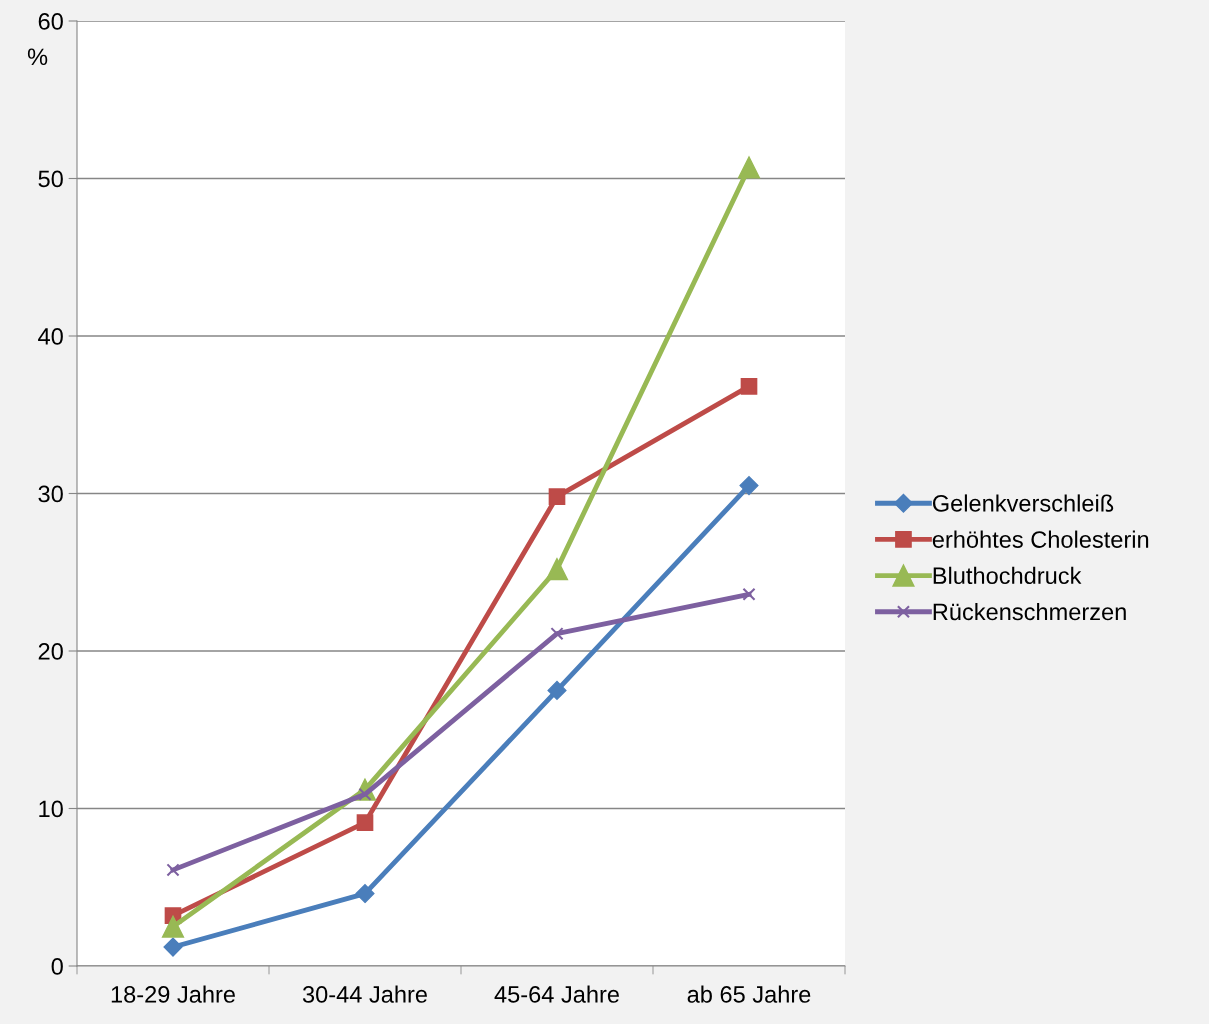  I want to click on y-tick-label: 20, so click(50, 651).